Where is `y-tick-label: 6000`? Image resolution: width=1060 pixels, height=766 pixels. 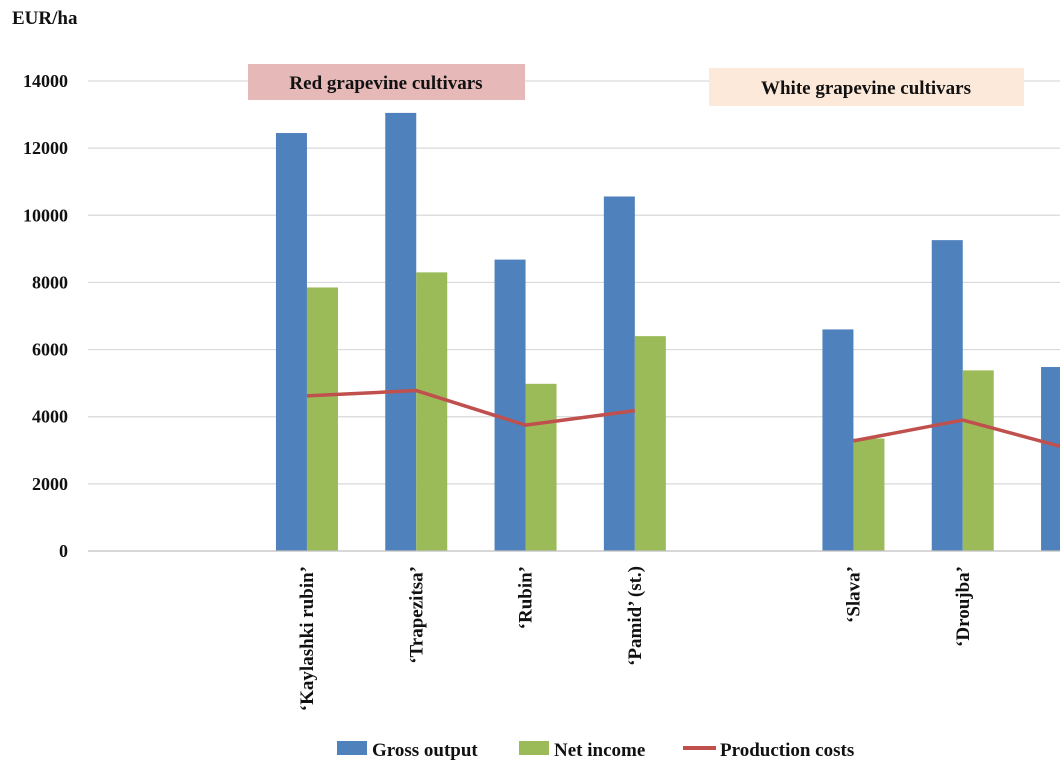 y-tick-label: 6000 is located at coordinates (50, 350).